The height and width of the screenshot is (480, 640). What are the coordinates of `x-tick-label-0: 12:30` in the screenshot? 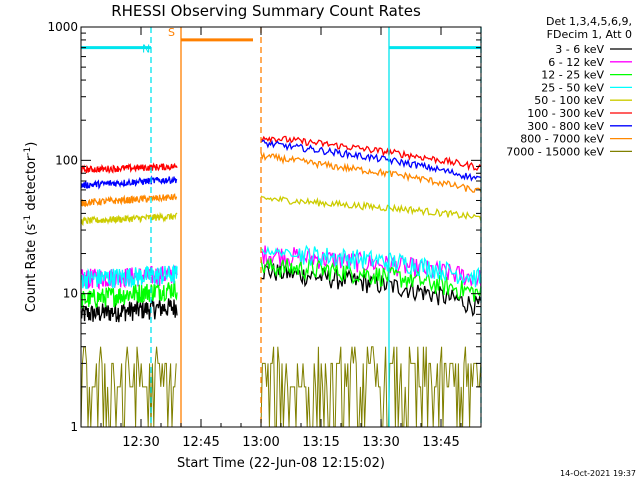 It's located at (140, 442).